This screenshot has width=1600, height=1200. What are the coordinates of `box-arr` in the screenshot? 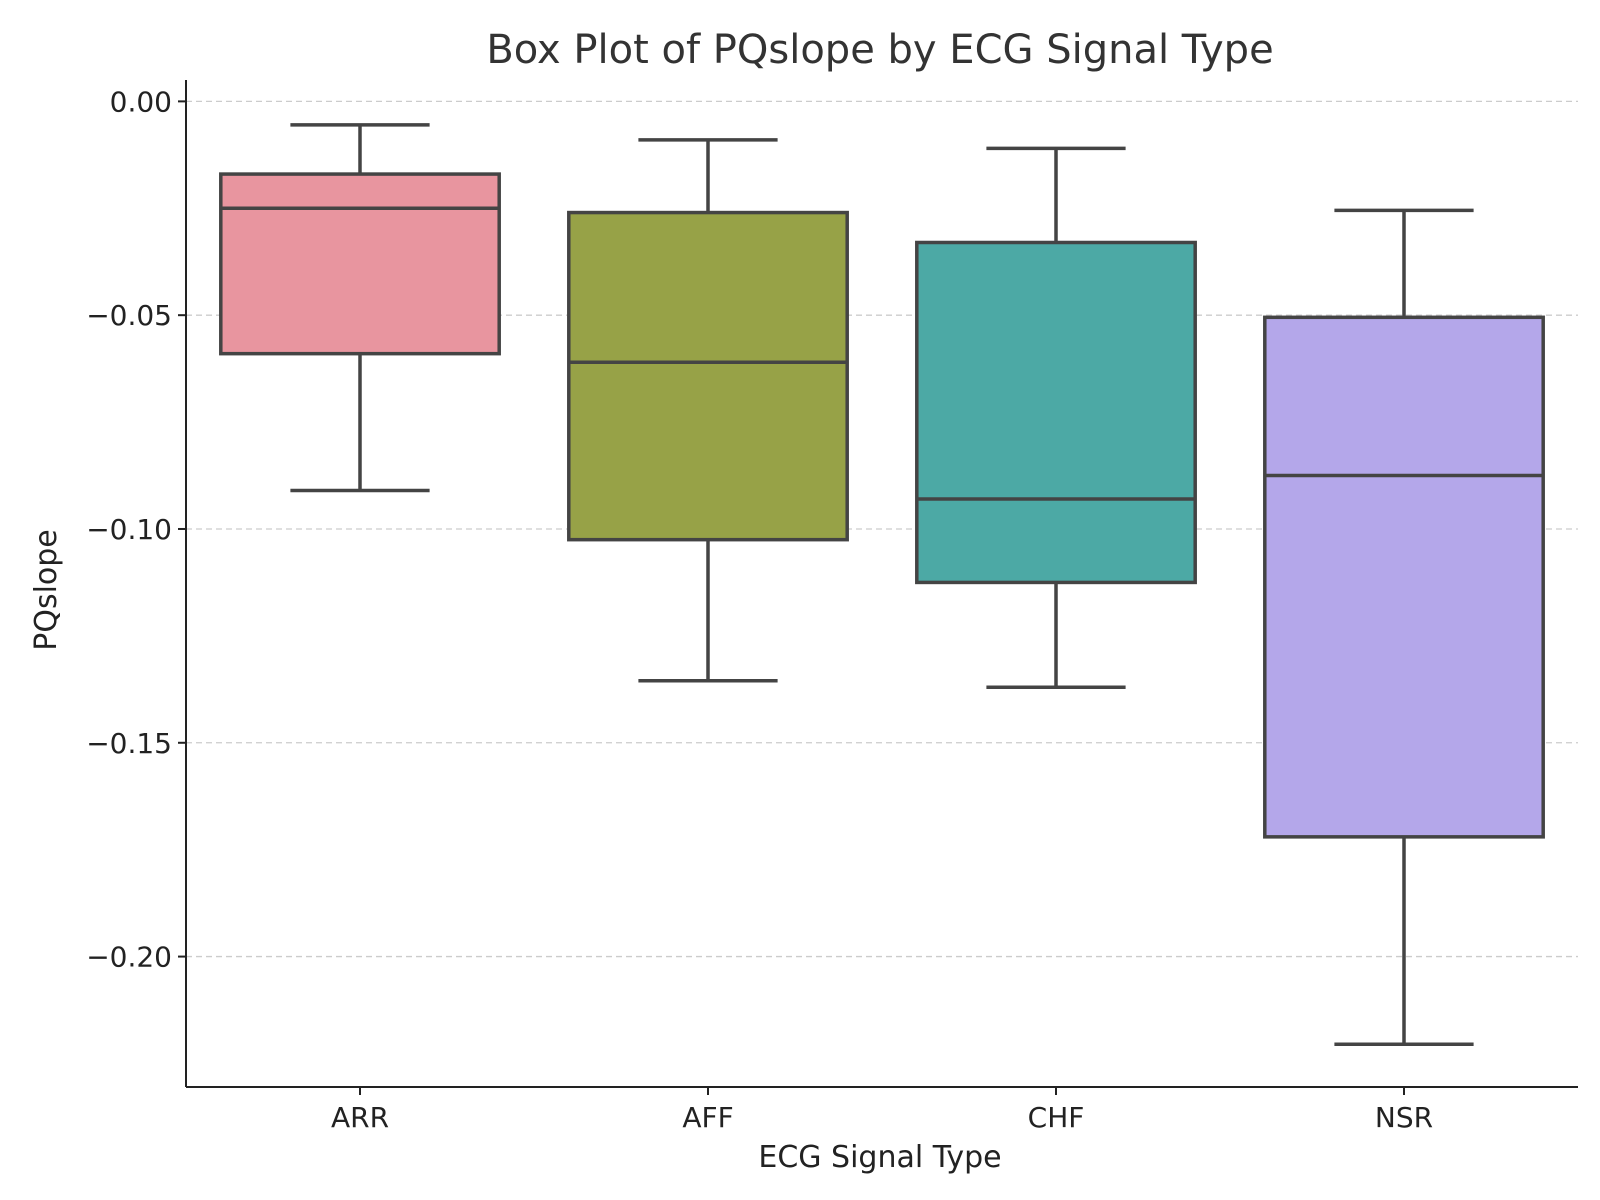 It's located at (360, 264).